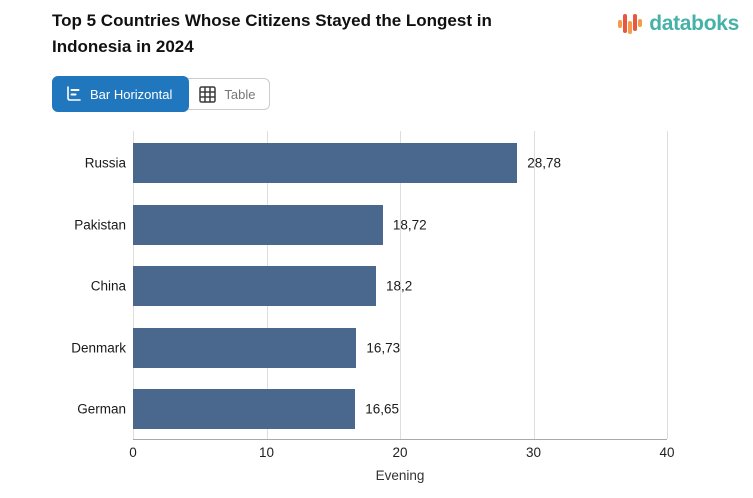 The width and height of the screenshot is (753, 498). I want to click on value-label: 16,65, so click(382, 409).